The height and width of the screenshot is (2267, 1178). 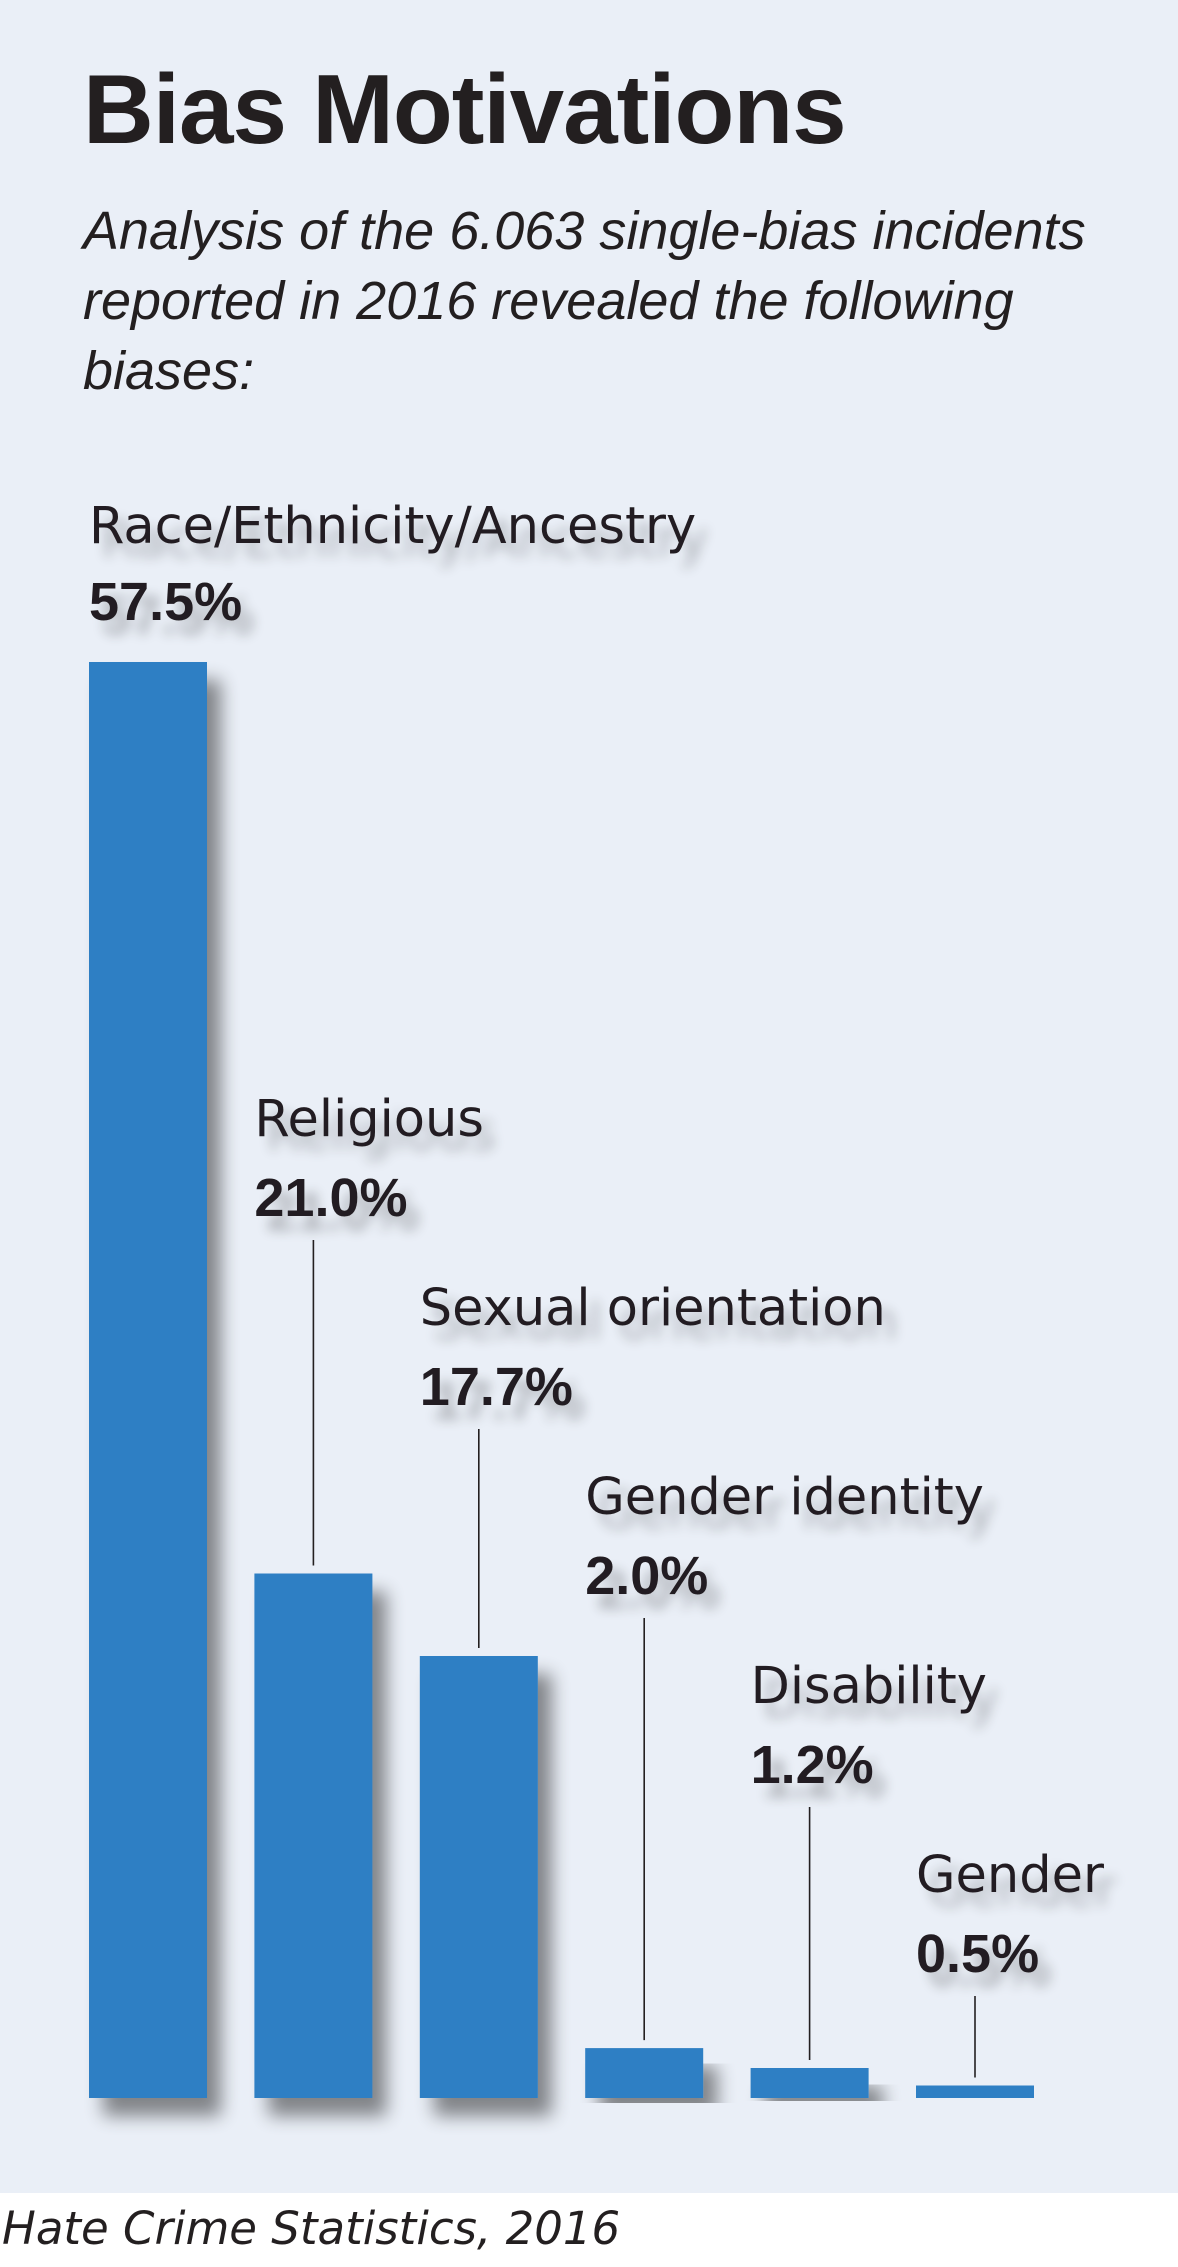 What do you see at coordinates (812, 1765) in the screenshot?
I see `value-label-4: 1.2%` at bounding box center [812, 1765].